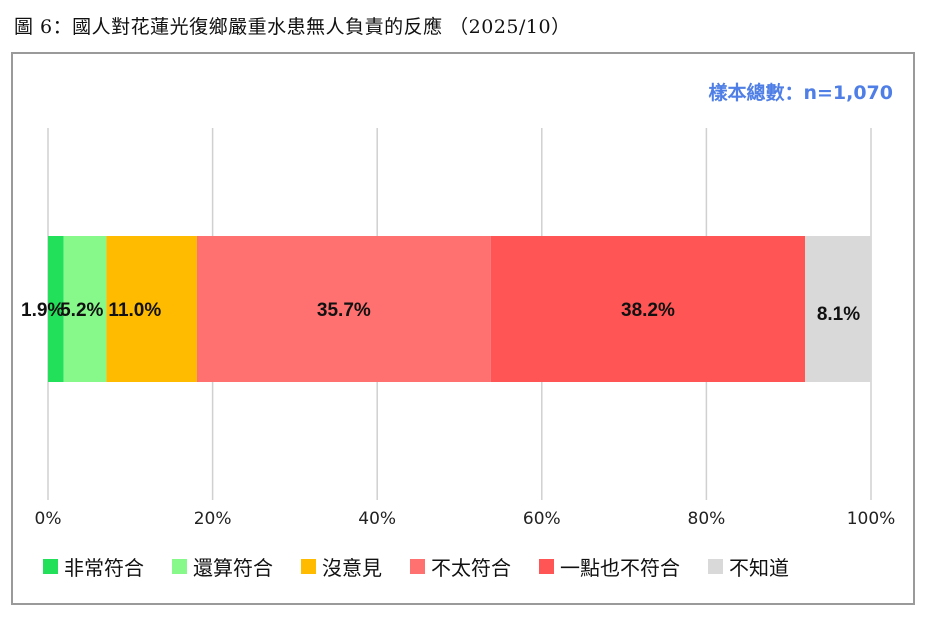 The width and height of the screenshot is (932, 618). Describe the element at coordinates (134, 310) in the screenshot. I see `data-label-3: 11.0%` at that location.